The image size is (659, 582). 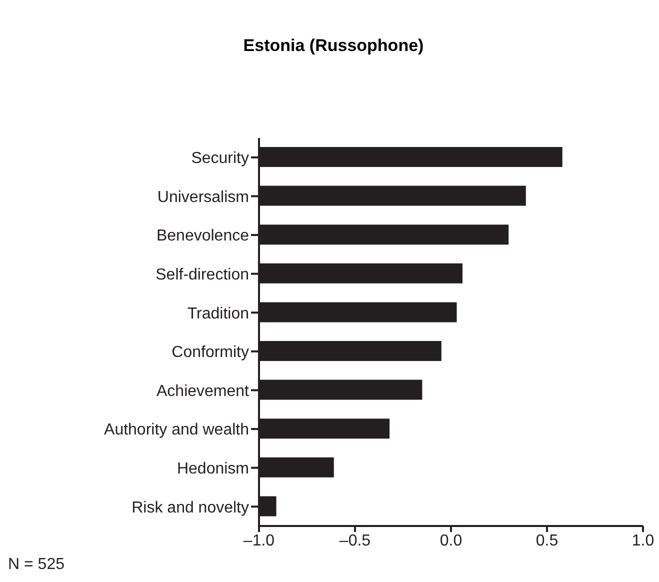 What do you see at coordinates (202, 275) in the screenshot?
I see `y-tick-label: Self-direction` at bounding box center [202, 275].